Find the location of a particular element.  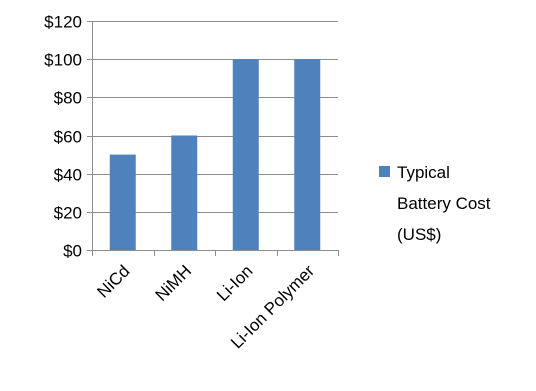

x-tick-label: Li-Ion is located at coordinates (235, 283).